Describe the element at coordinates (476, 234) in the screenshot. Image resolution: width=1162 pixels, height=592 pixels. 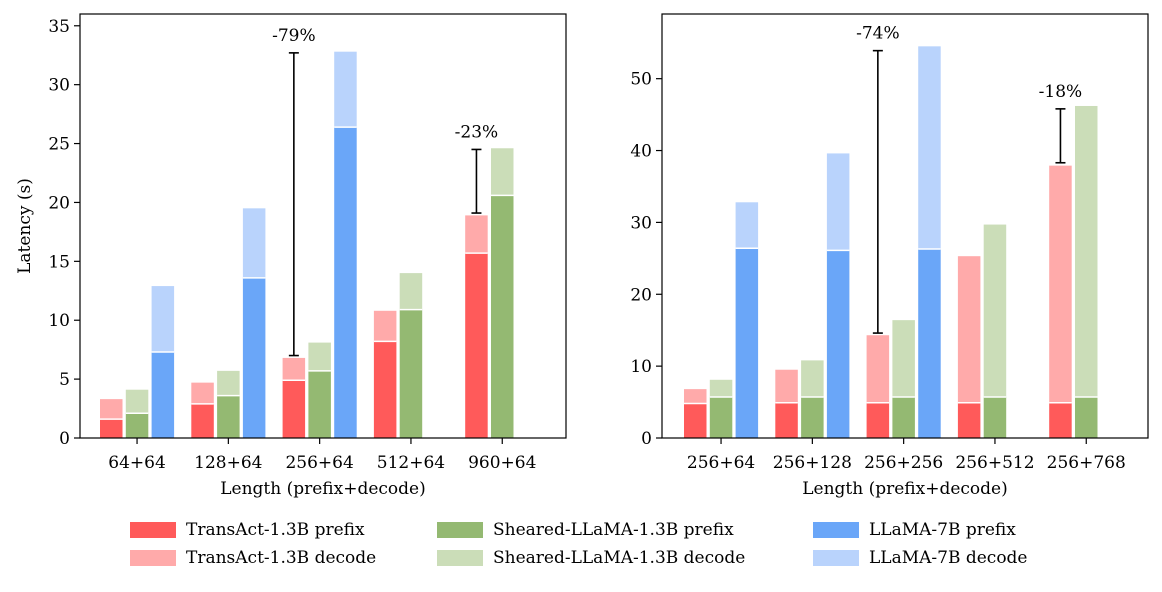
I see `bar-transact-1-3b-decode-960+64` at that location.